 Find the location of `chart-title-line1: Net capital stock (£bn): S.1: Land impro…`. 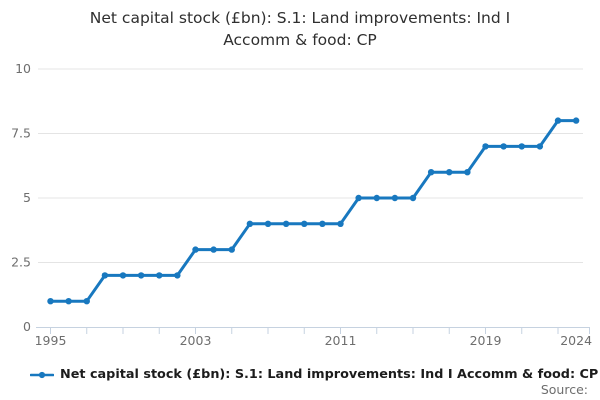

chart-title-line1: Net capital stock (£bn): S.1: Land impro… is located at coordinates (300, 18).